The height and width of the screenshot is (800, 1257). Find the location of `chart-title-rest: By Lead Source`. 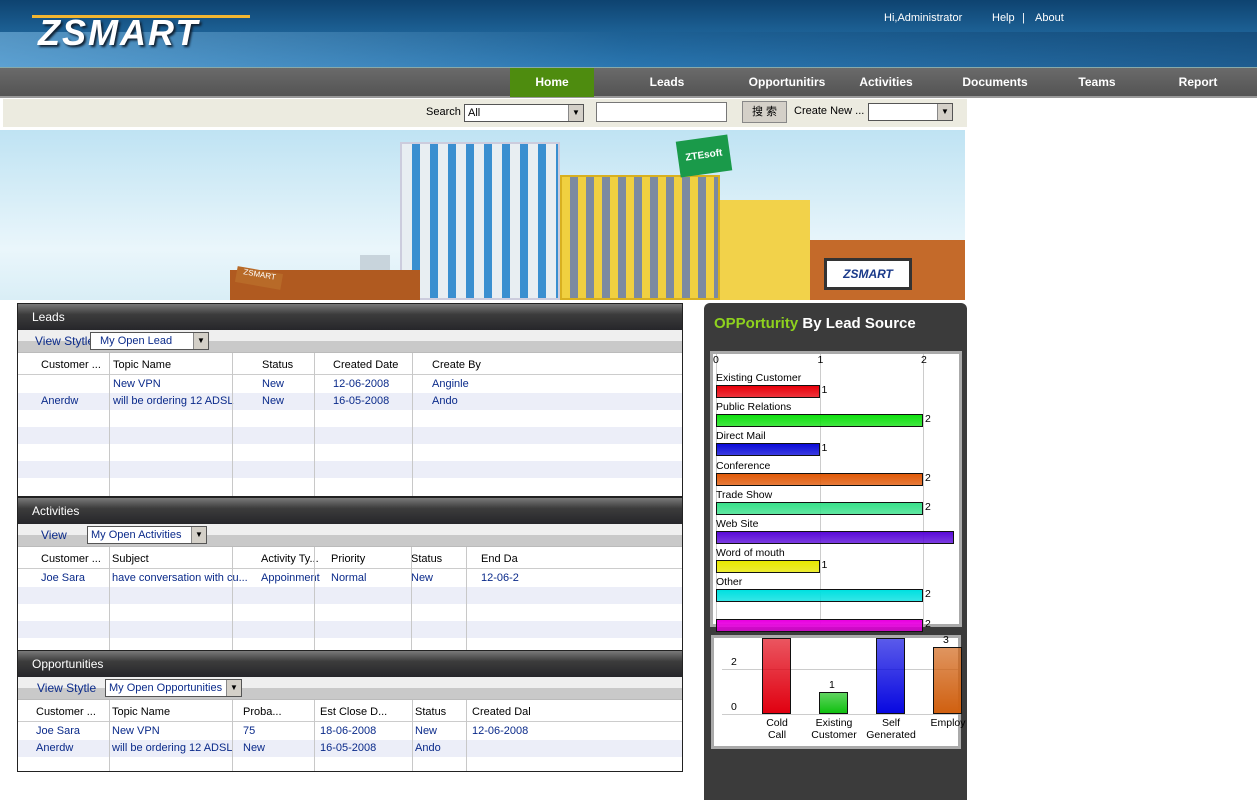

chart-title-rest: By Lead Source is located at coordinates (859, 323).